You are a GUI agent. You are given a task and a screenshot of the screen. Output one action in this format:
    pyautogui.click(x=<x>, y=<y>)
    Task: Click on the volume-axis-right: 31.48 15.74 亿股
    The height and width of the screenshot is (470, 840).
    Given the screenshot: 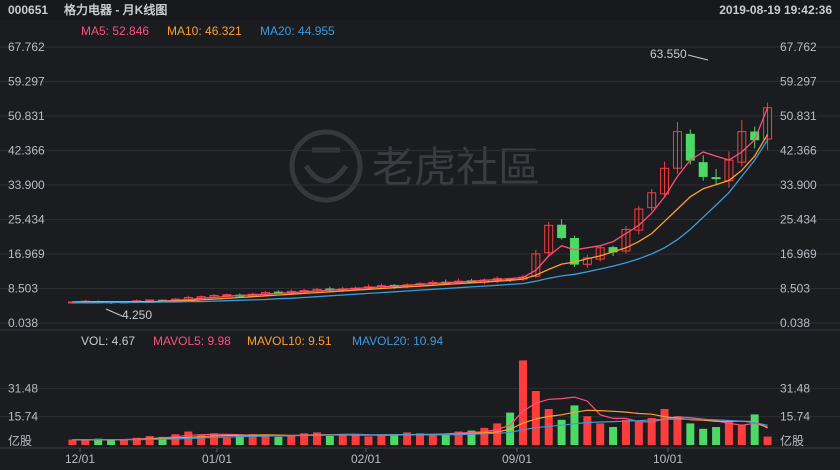 What is the action you would take?
    pyautogui.click(x=795, y=414)
    